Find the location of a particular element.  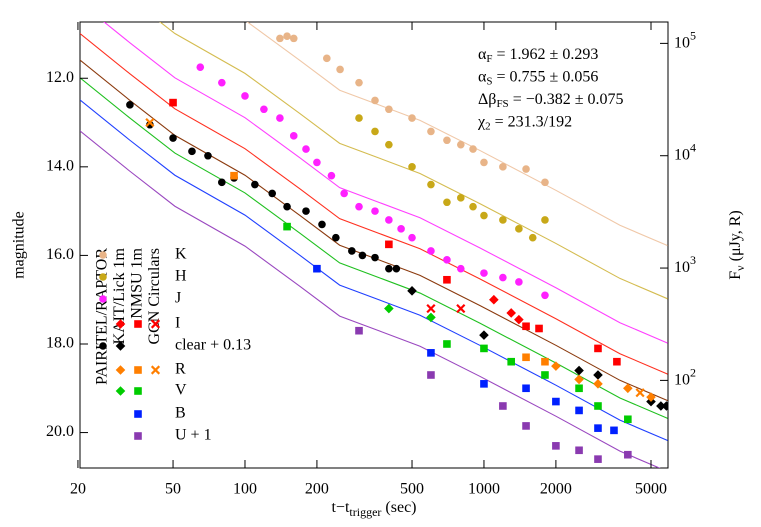

instrument-label: NMSU 1m is located at coordinates (137, 282).